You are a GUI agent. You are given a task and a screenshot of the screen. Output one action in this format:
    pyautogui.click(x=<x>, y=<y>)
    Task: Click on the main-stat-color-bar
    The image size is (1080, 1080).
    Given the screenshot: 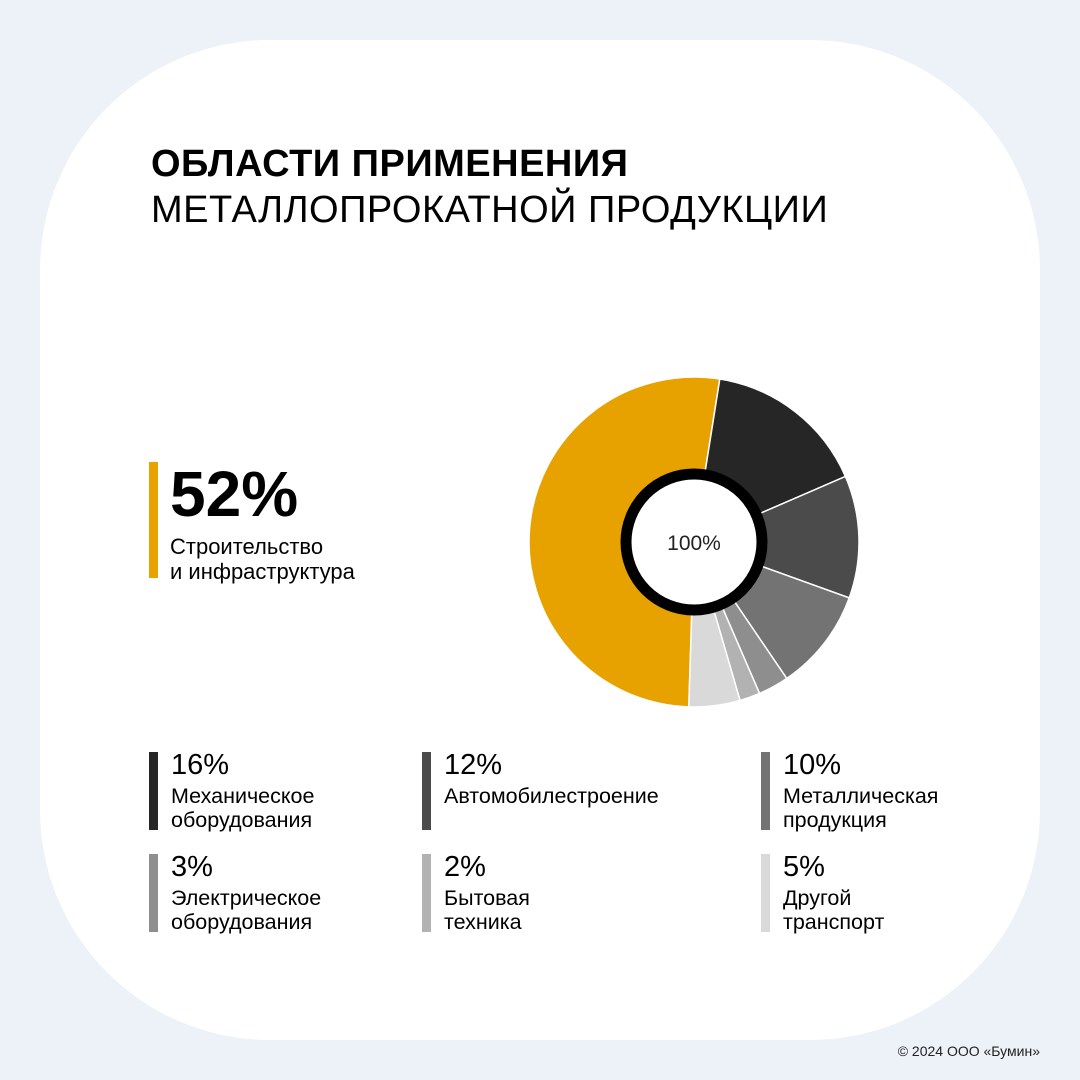 What is the action you would take?
    pyautogui.click(x=153, y=520)
    